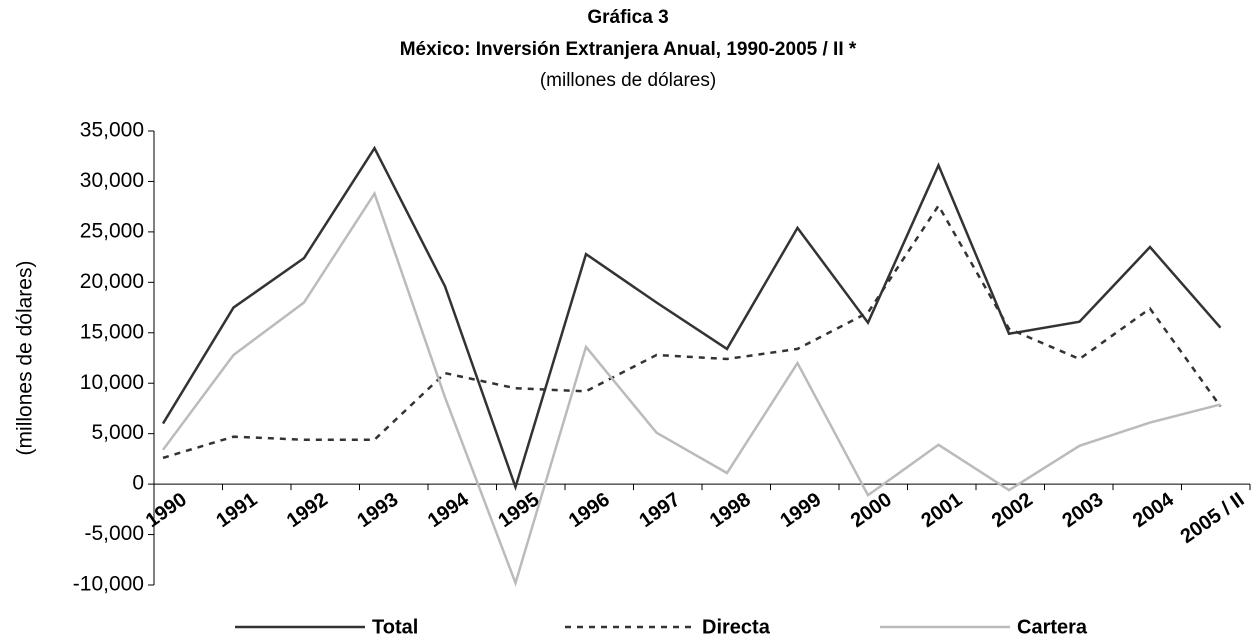 Image resolution: width=1257 pixels, height=640 pixels. Describe the element at coordinates (659, 511) in the screenshot. I see `x-tick-label: 1997` at that location.